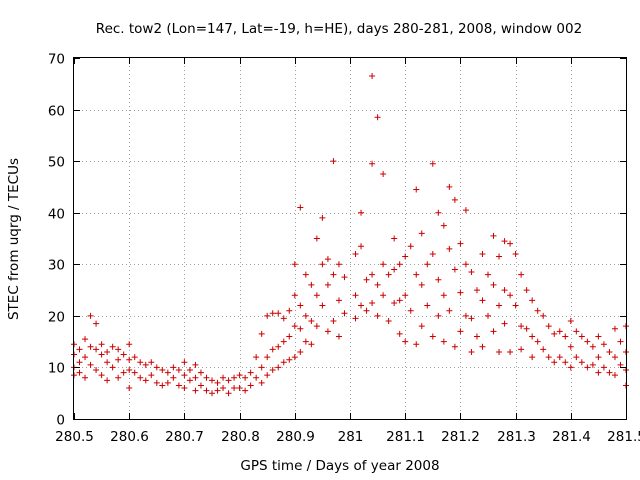 Image resolution: width=640 pixels, height=480 pixels. What do you see at coordinates (56, 60) in the screenshot?
I see `y-tick-label: 70` at bounding box center [56, 60].